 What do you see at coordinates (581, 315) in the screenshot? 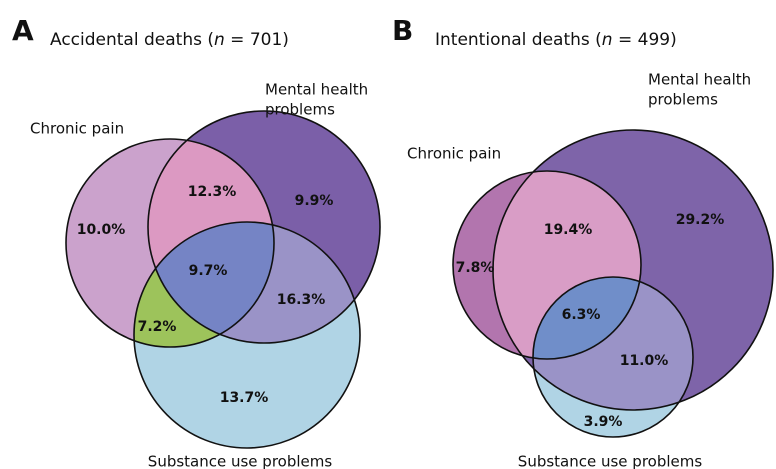
I see `region-label: 6.3%` at bounding box center [581, 315].